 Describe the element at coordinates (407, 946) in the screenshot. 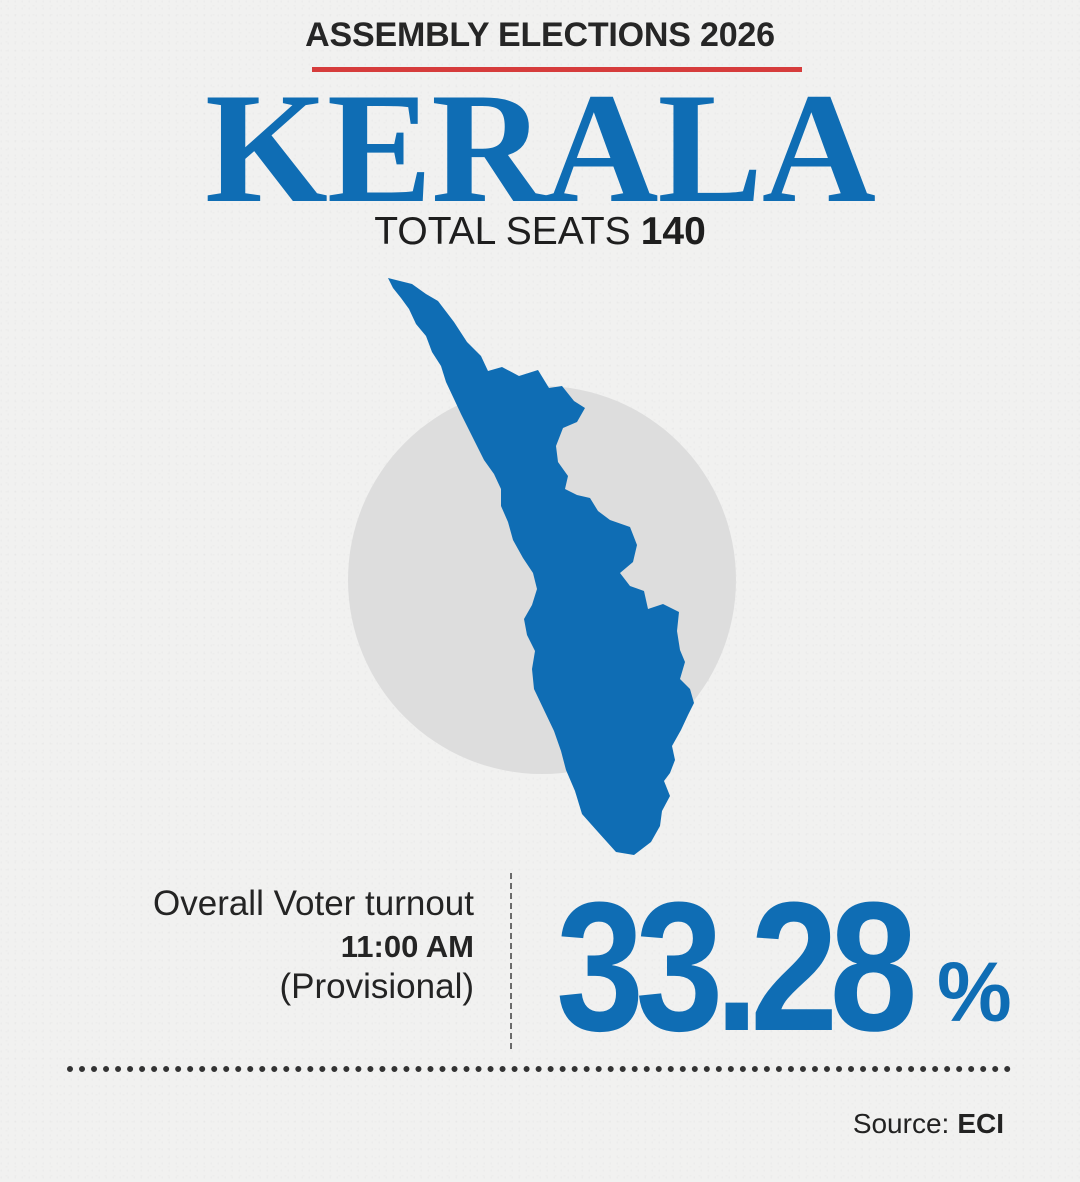

I see `turnout-time: 11:00 AM` at that location.